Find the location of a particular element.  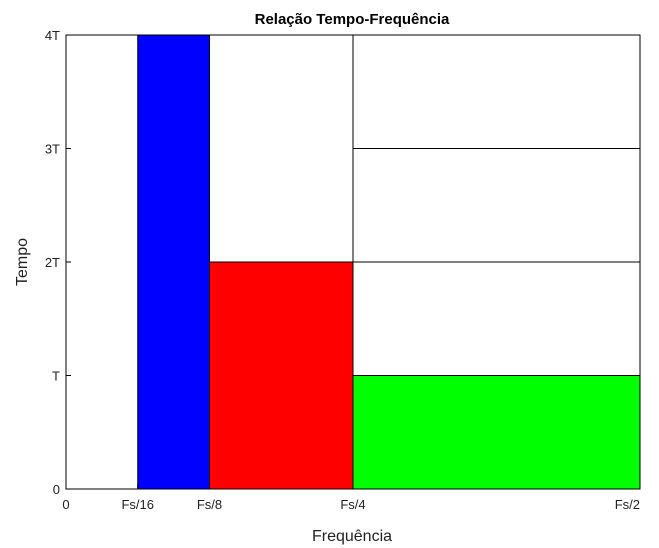

x-axis-label: Frequência is located at coordinates (352, 536).